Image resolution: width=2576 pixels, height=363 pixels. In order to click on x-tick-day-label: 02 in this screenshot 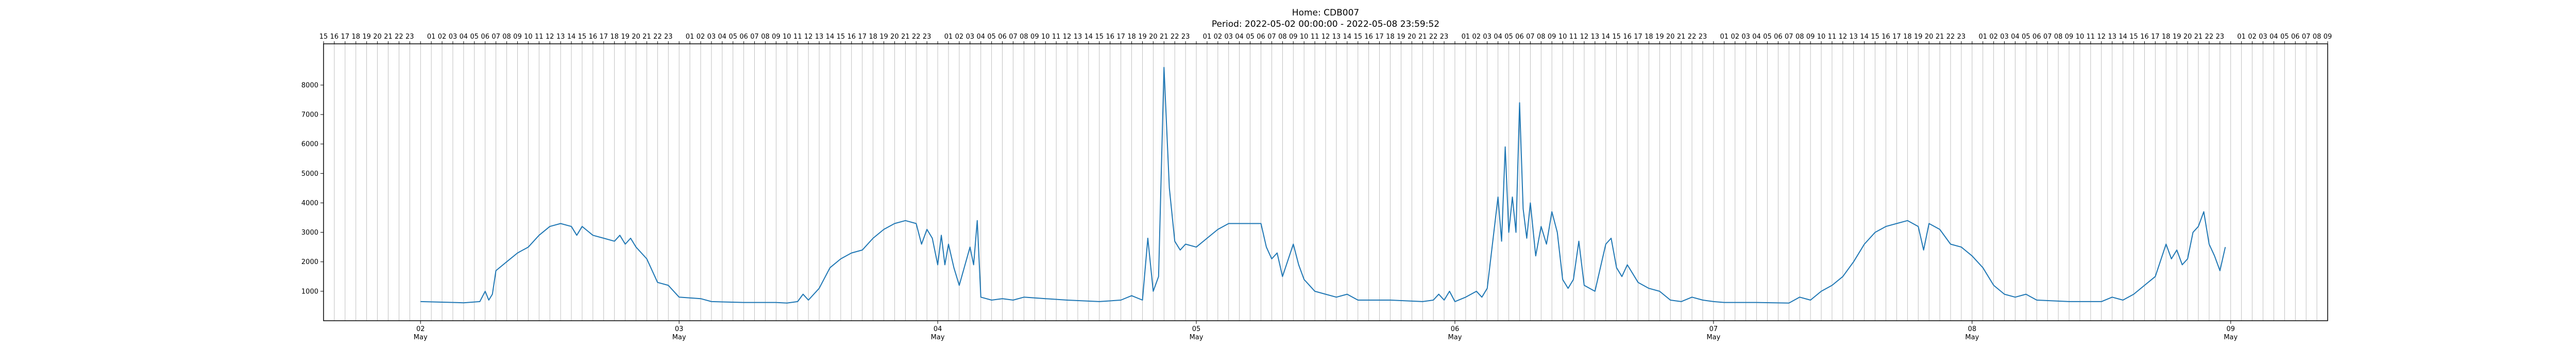, I will do `click(420, 329)`.